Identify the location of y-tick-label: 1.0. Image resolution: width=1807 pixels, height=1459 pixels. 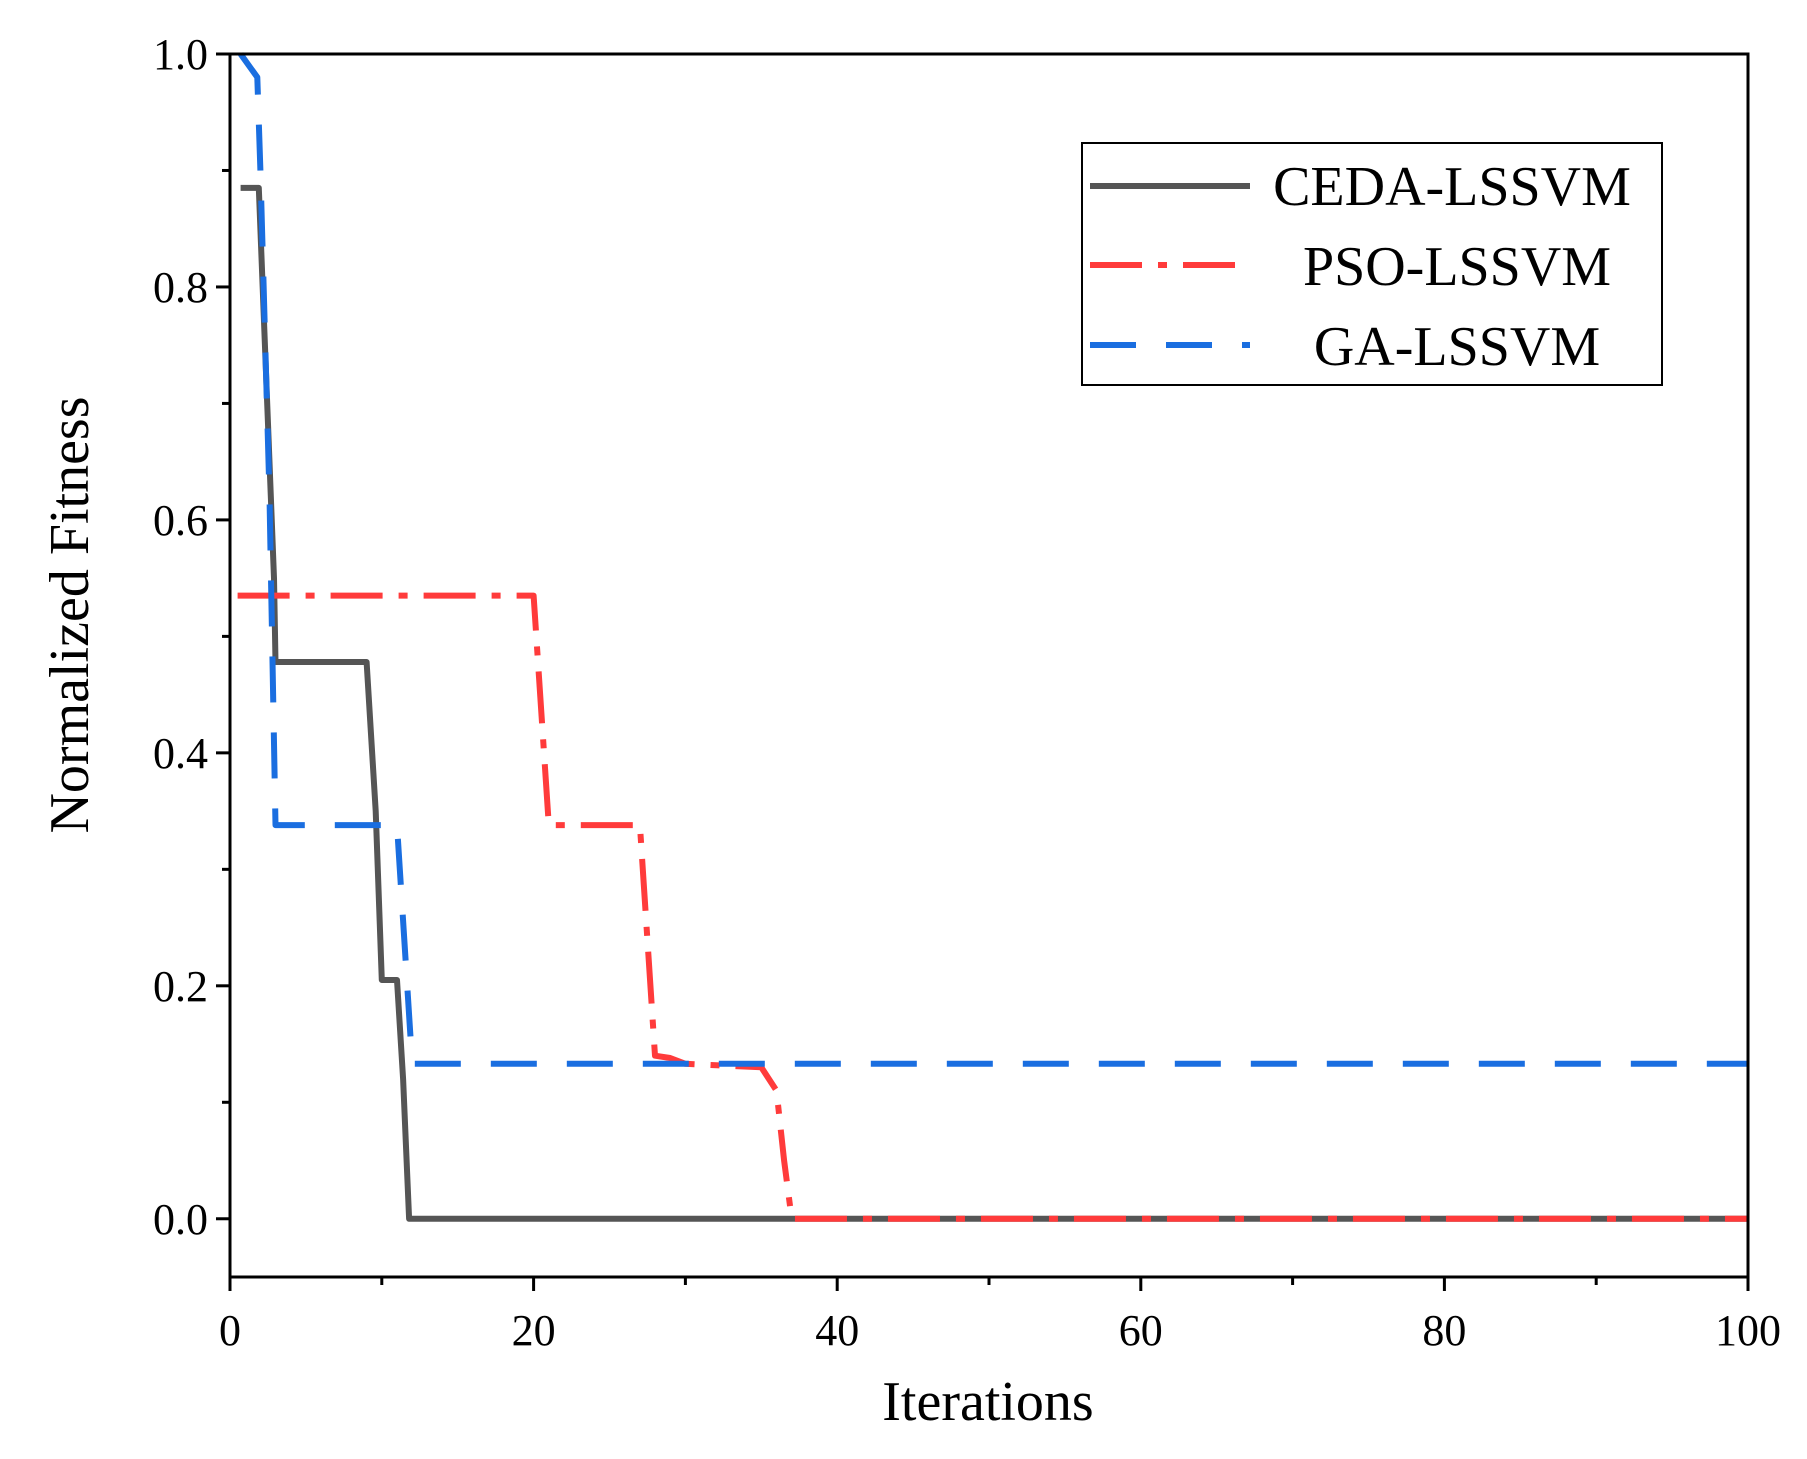
(180, 54).